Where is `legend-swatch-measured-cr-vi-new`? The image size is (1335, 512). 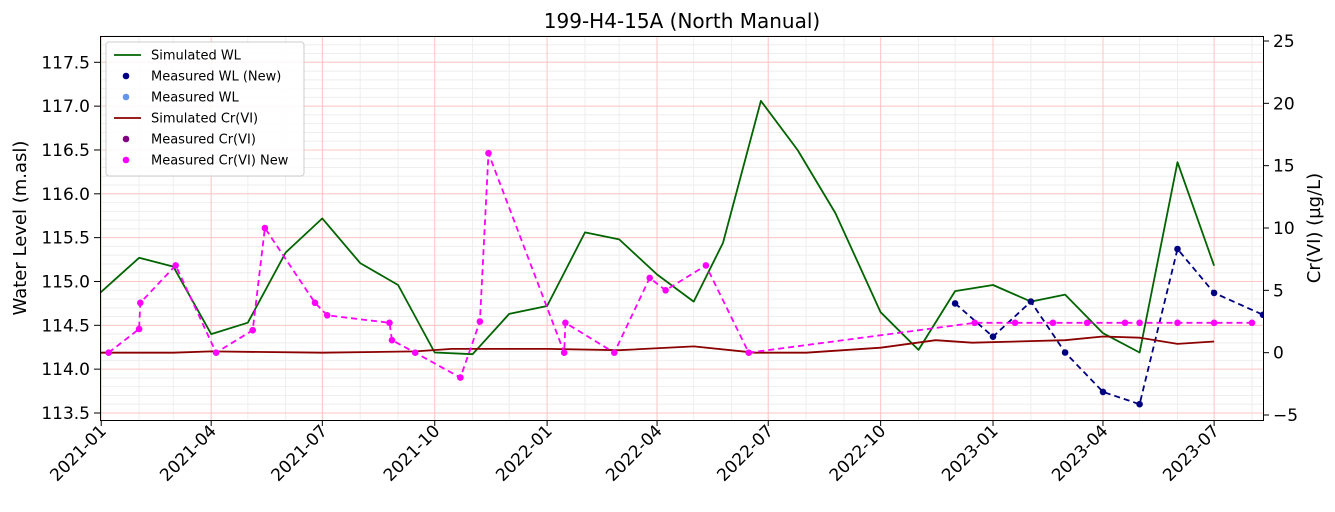
legend-swatch-measured-cr-vi-new is located at coordinates (126, 160).